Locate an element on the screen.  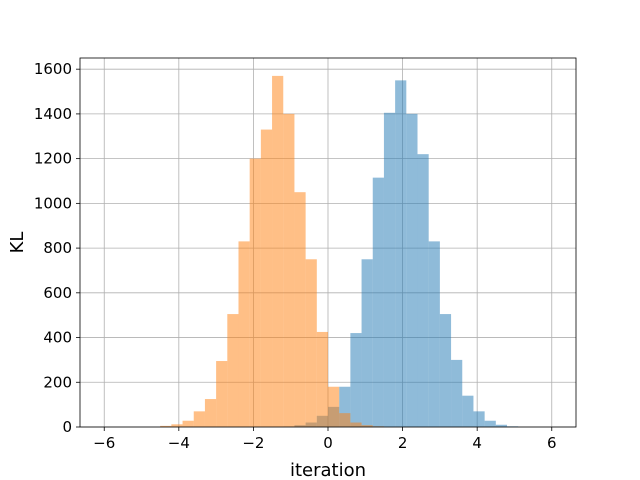
x-tick-label: 6 is located at coordinates (552, 443).